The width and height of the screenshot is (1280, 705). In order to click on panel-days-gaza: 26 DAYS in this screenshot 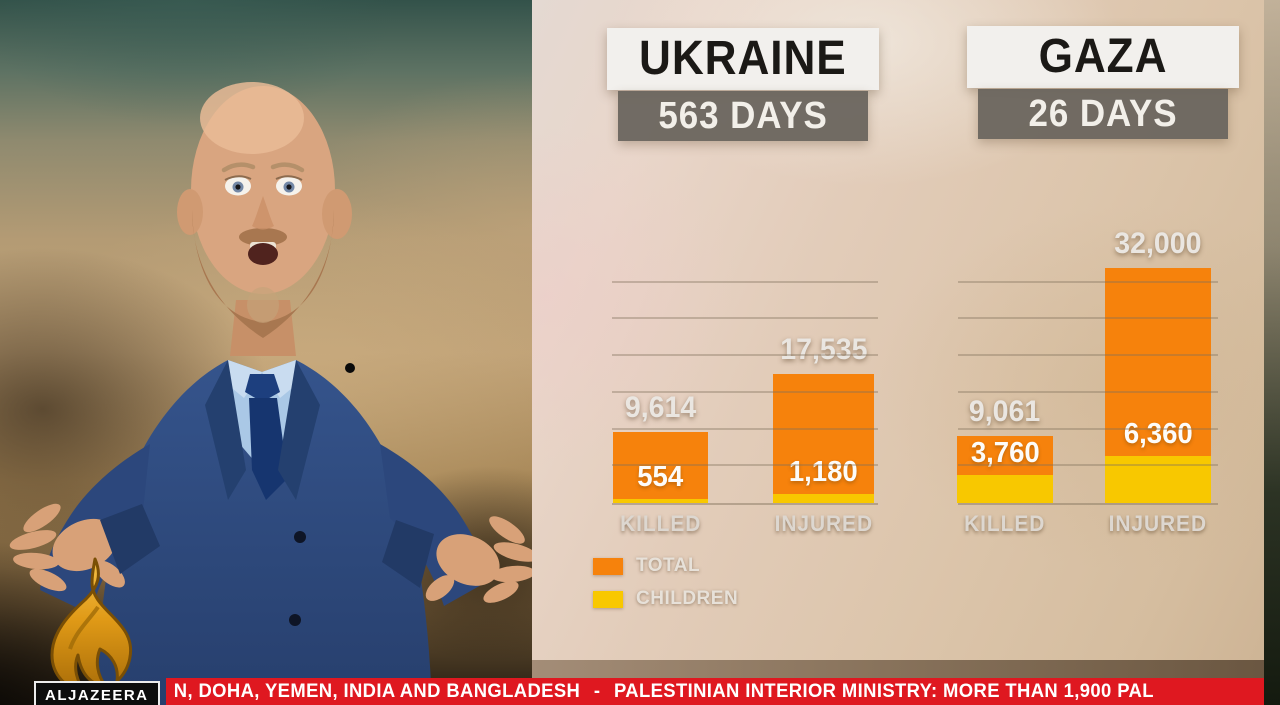, I will do `click(1103, 114)`.